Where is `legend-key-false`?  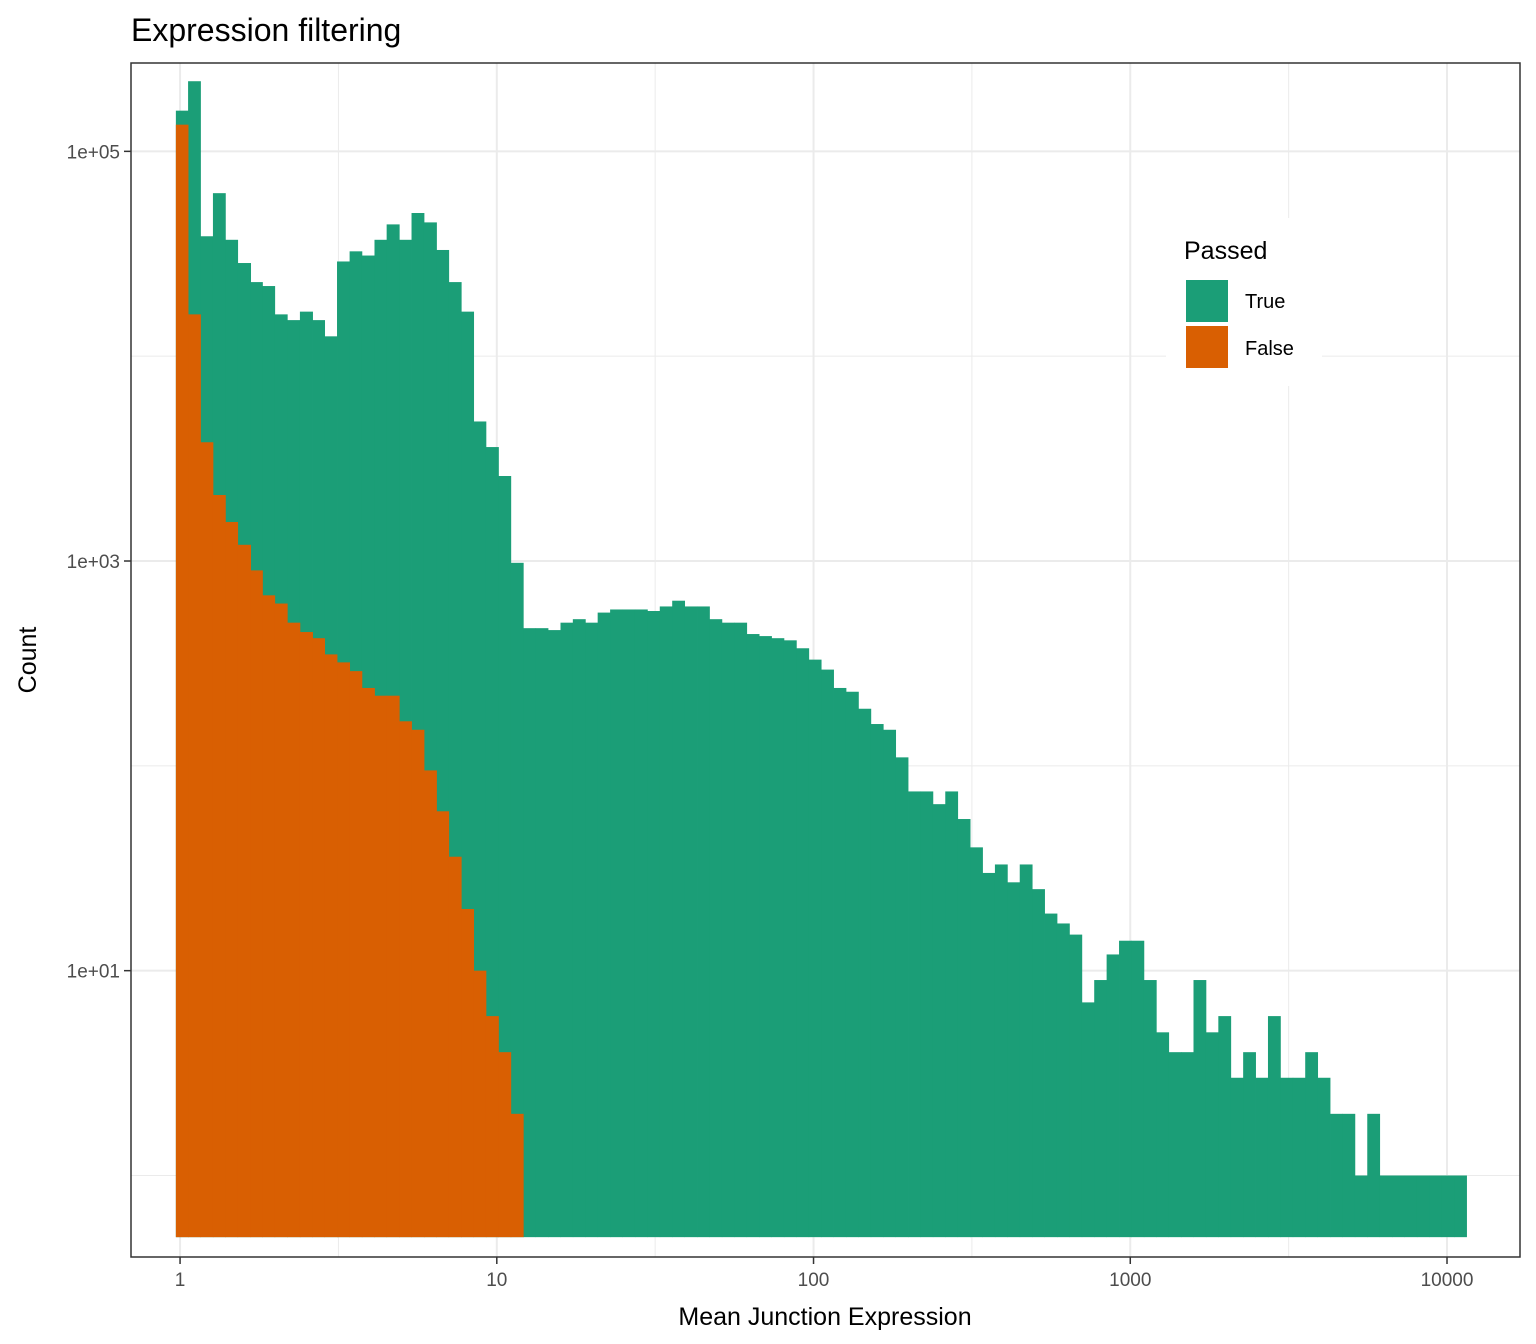
legend-key-false is located at coordinates (1207, 347).